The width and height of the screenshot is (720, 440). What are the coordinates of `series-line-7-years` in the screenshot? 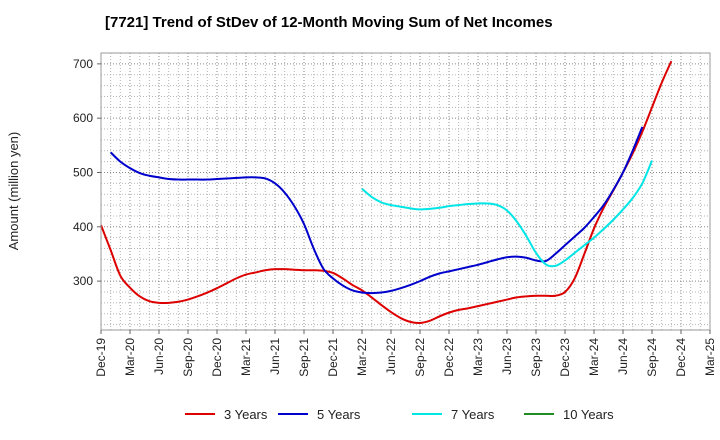 It's located at (507, 214).